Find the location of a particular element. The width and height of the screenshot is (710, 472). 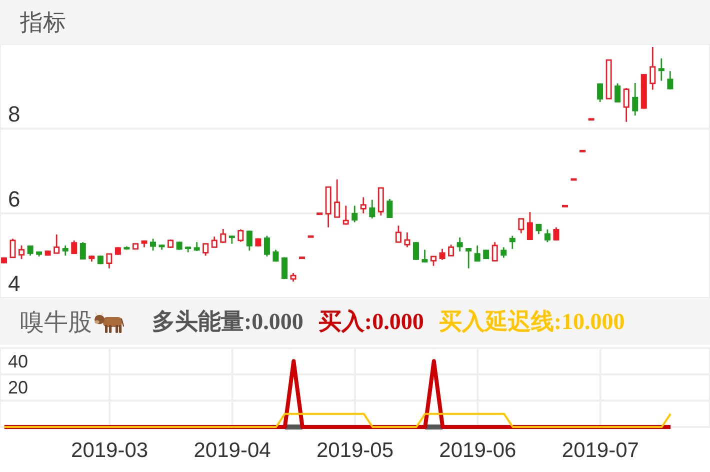

y-tick-label: 4 is located at coordinates (14, 283).